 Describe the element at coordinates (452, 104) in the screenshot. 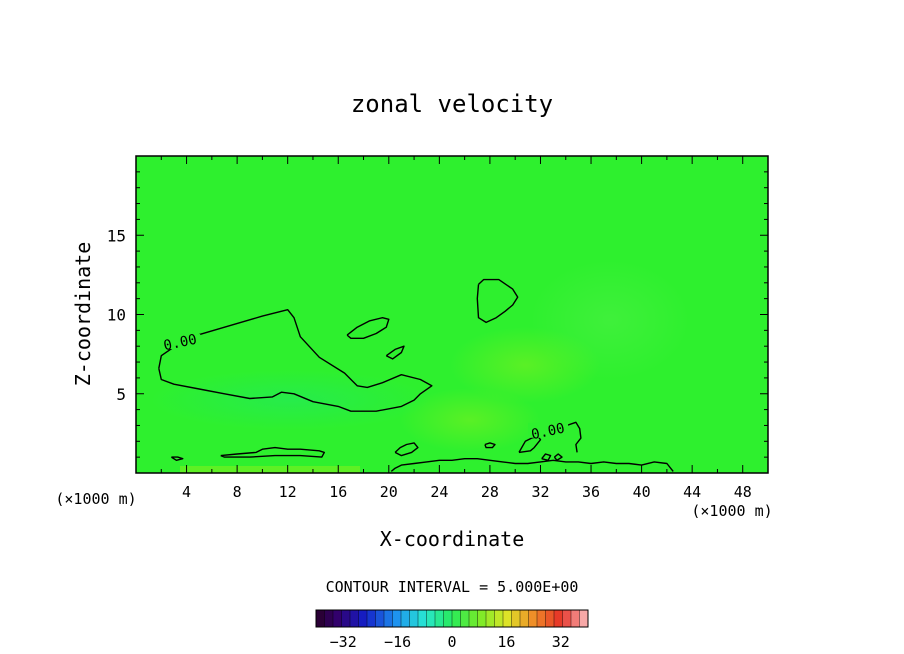

I see `chart-title: zonal velocity` at that location.